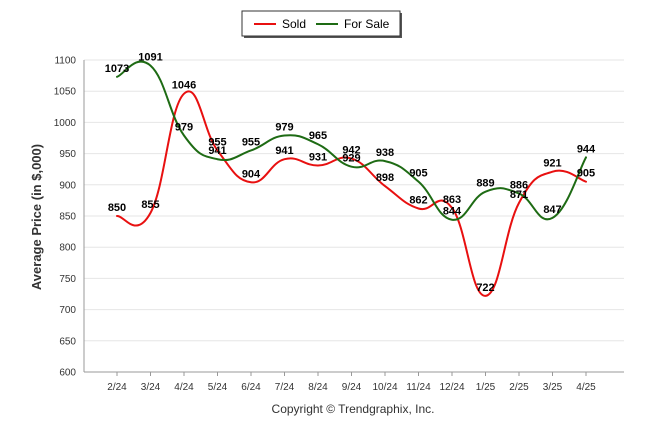 The height and width of the screenshot is (439, 646). What do you see at coordinates (418, 201) in the screenshot?
I see `data-label-sold: 862` at bounding box center [418, 201].